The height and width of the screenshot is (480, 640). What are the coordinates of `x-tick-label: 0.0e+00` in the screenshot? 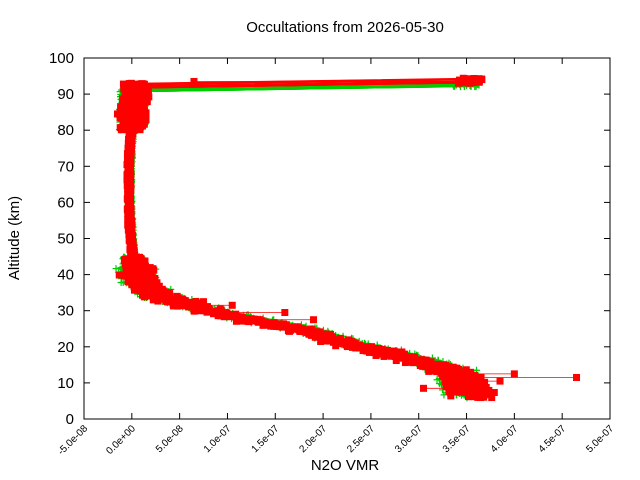 It's located at (121, 440).